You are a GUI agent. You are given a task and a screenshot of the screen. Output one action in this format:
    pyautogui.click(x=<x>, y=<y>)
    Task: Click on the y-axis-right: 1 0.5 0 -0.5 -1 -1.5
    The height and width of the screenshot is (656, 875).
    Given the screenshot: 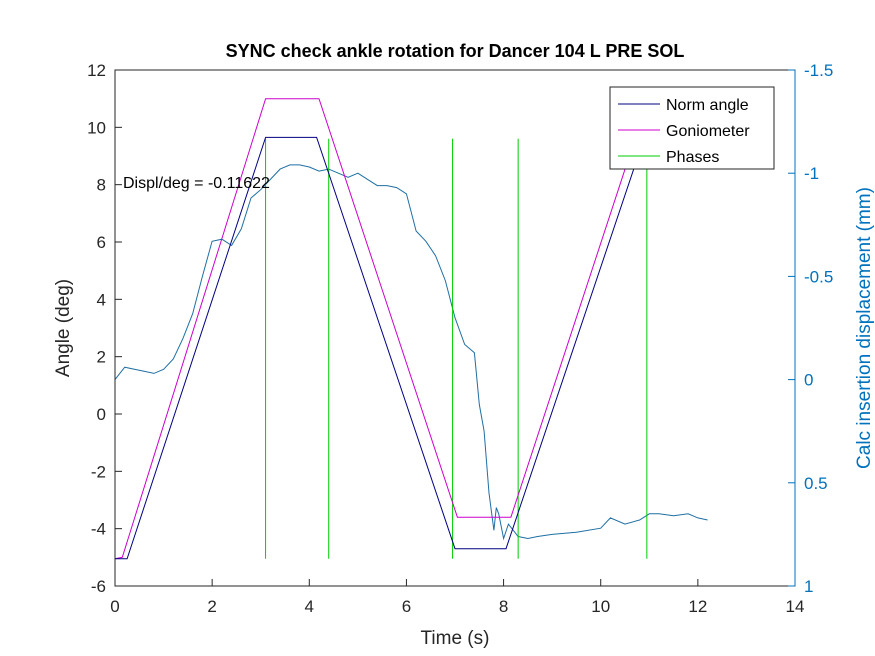 What is the action you would take?
    pyautogui.click(x=810, y=328)
    